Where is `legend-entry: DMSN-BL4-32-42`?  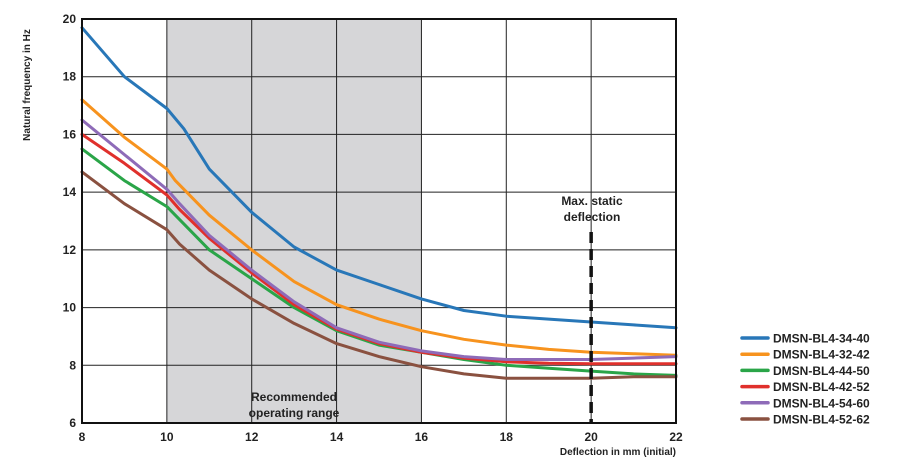
legend-entry: DMSN-BL4-32-42 is located at coordinates (821, 355).